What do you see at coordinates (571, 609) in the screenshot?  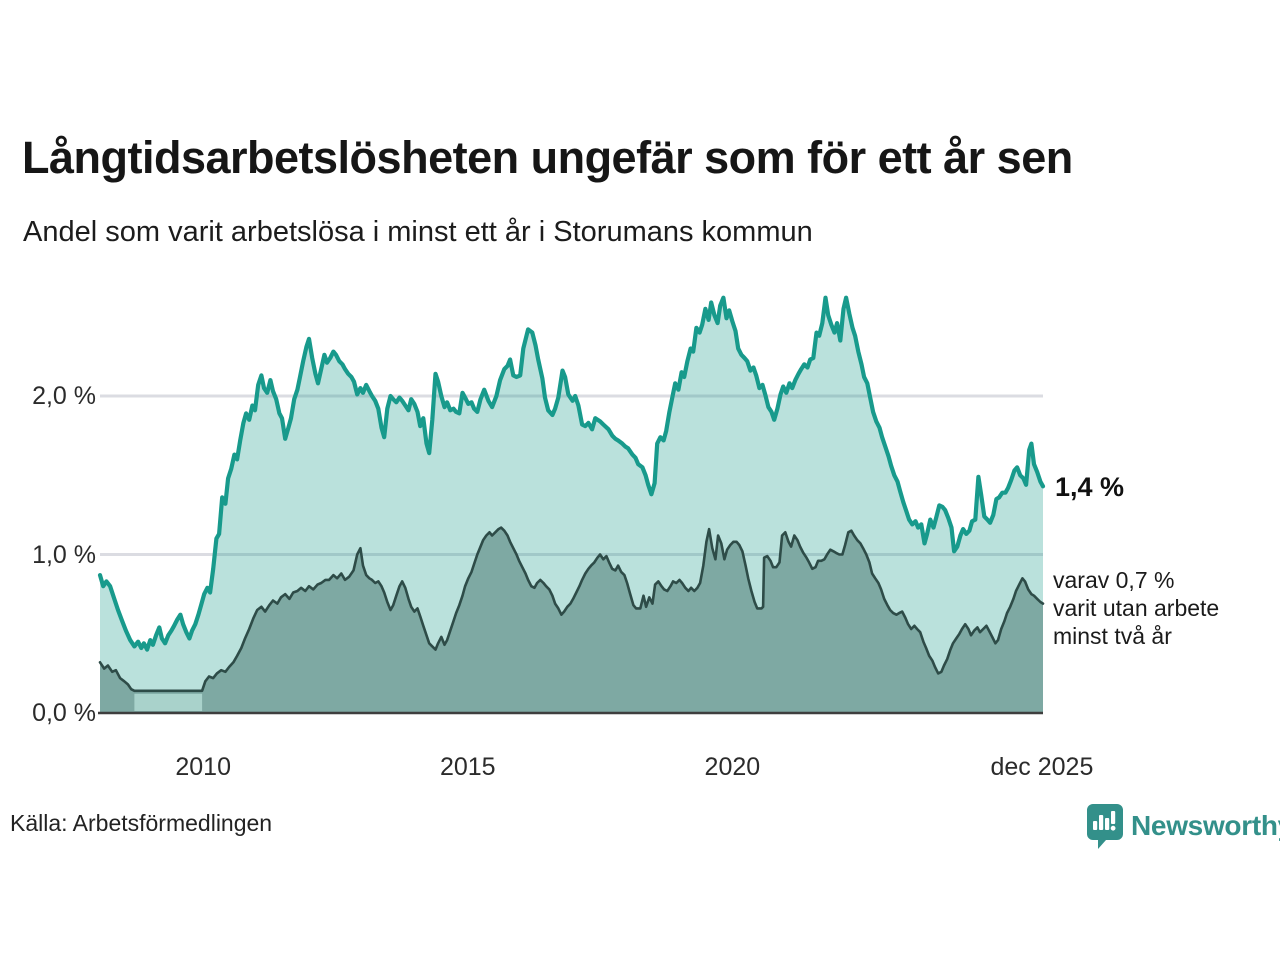 I see `line-two-year` at bounding box center [571, 609].